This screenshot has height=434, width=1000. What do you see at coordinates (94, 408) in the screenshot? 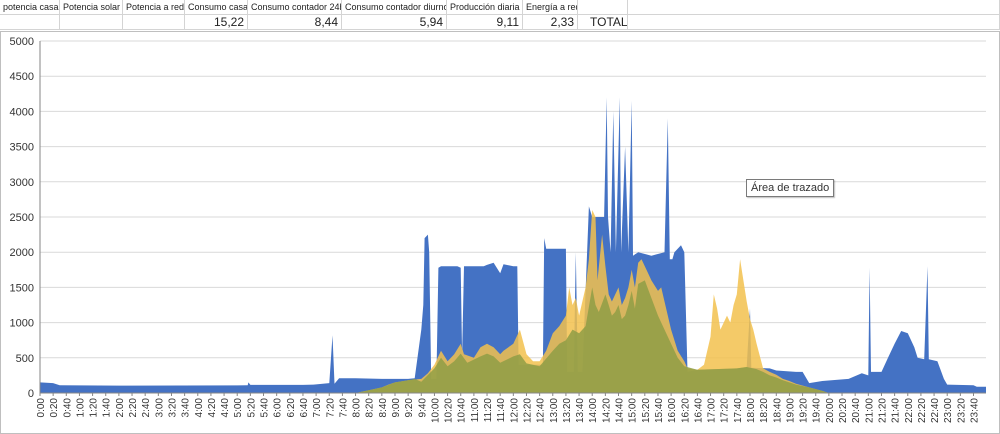
I see `x-tick-label: 1:20` at bounding box center [94, 408].